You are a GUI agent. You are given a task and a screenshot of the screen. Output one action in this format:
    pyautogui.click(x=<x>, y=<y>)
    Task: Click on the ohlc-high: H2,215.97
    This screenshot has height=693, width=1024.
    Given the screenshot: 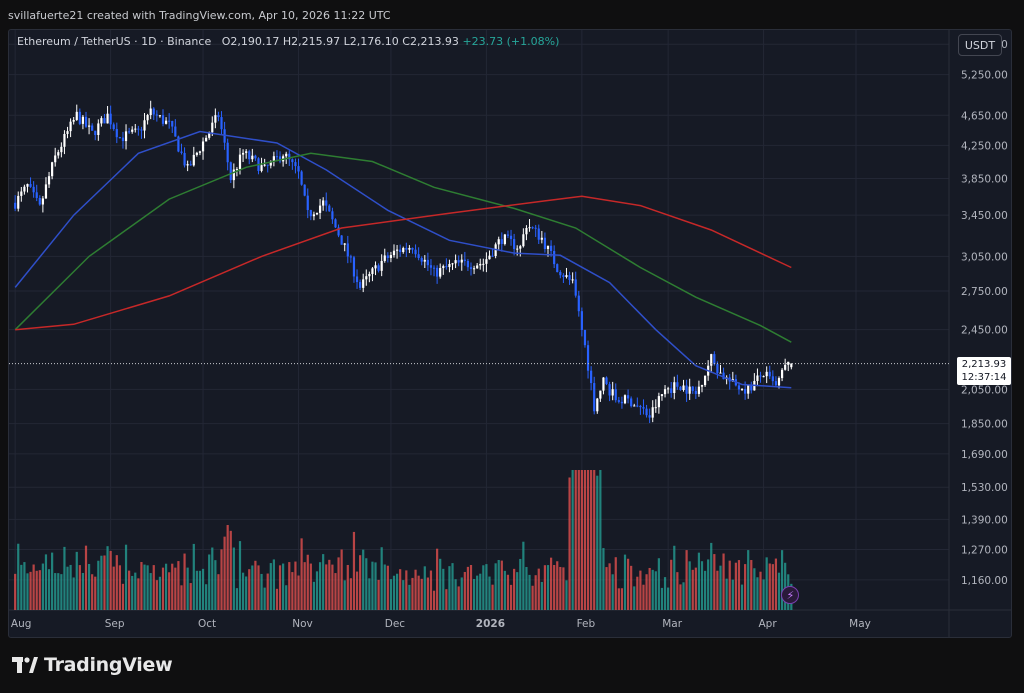 What is the action you would take?
    pyautogui.click(x=311, y=41)
    